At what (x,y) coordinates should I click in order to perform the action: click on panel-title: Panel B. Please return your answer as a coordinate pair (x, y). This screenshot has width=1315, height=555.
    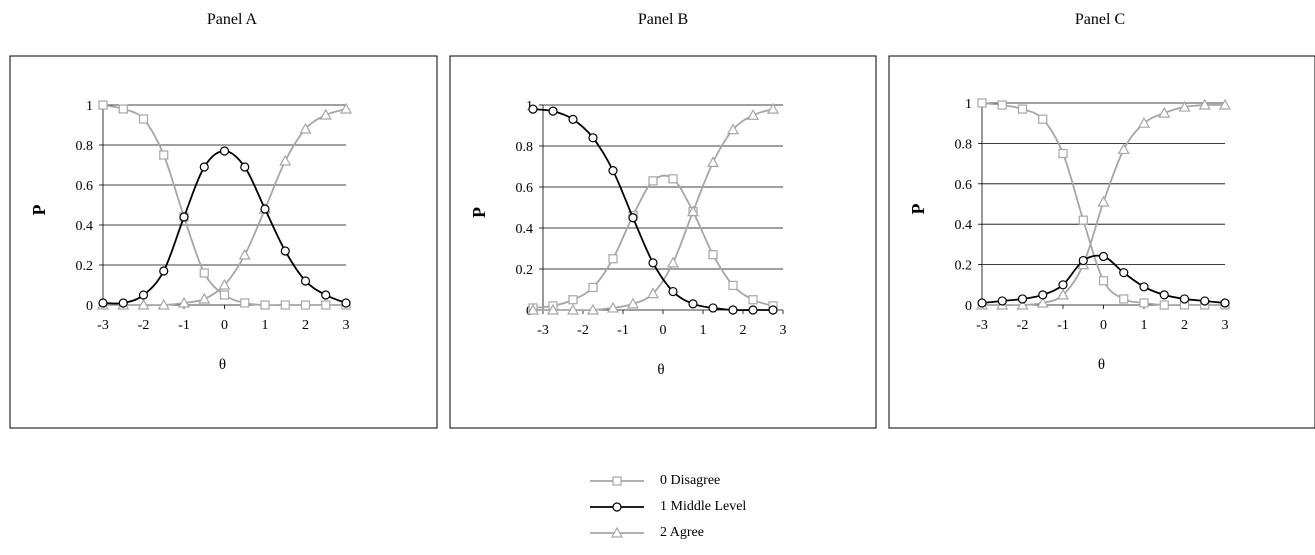
    Looking at the image, I should click on (663, 19).